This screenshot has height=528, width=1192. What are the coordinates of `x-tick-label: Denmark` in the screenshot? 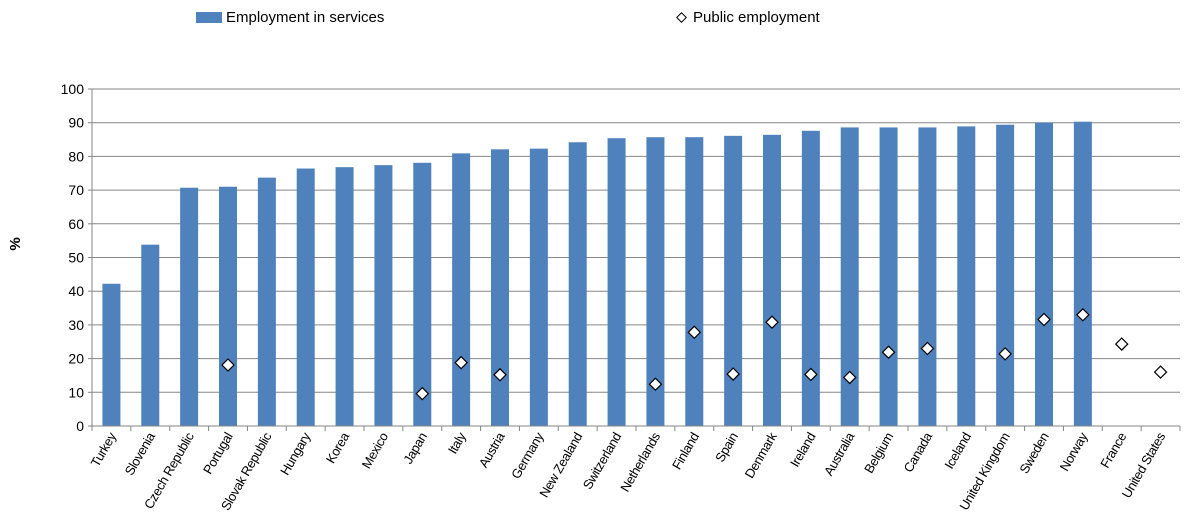 It's located at (761, 455).